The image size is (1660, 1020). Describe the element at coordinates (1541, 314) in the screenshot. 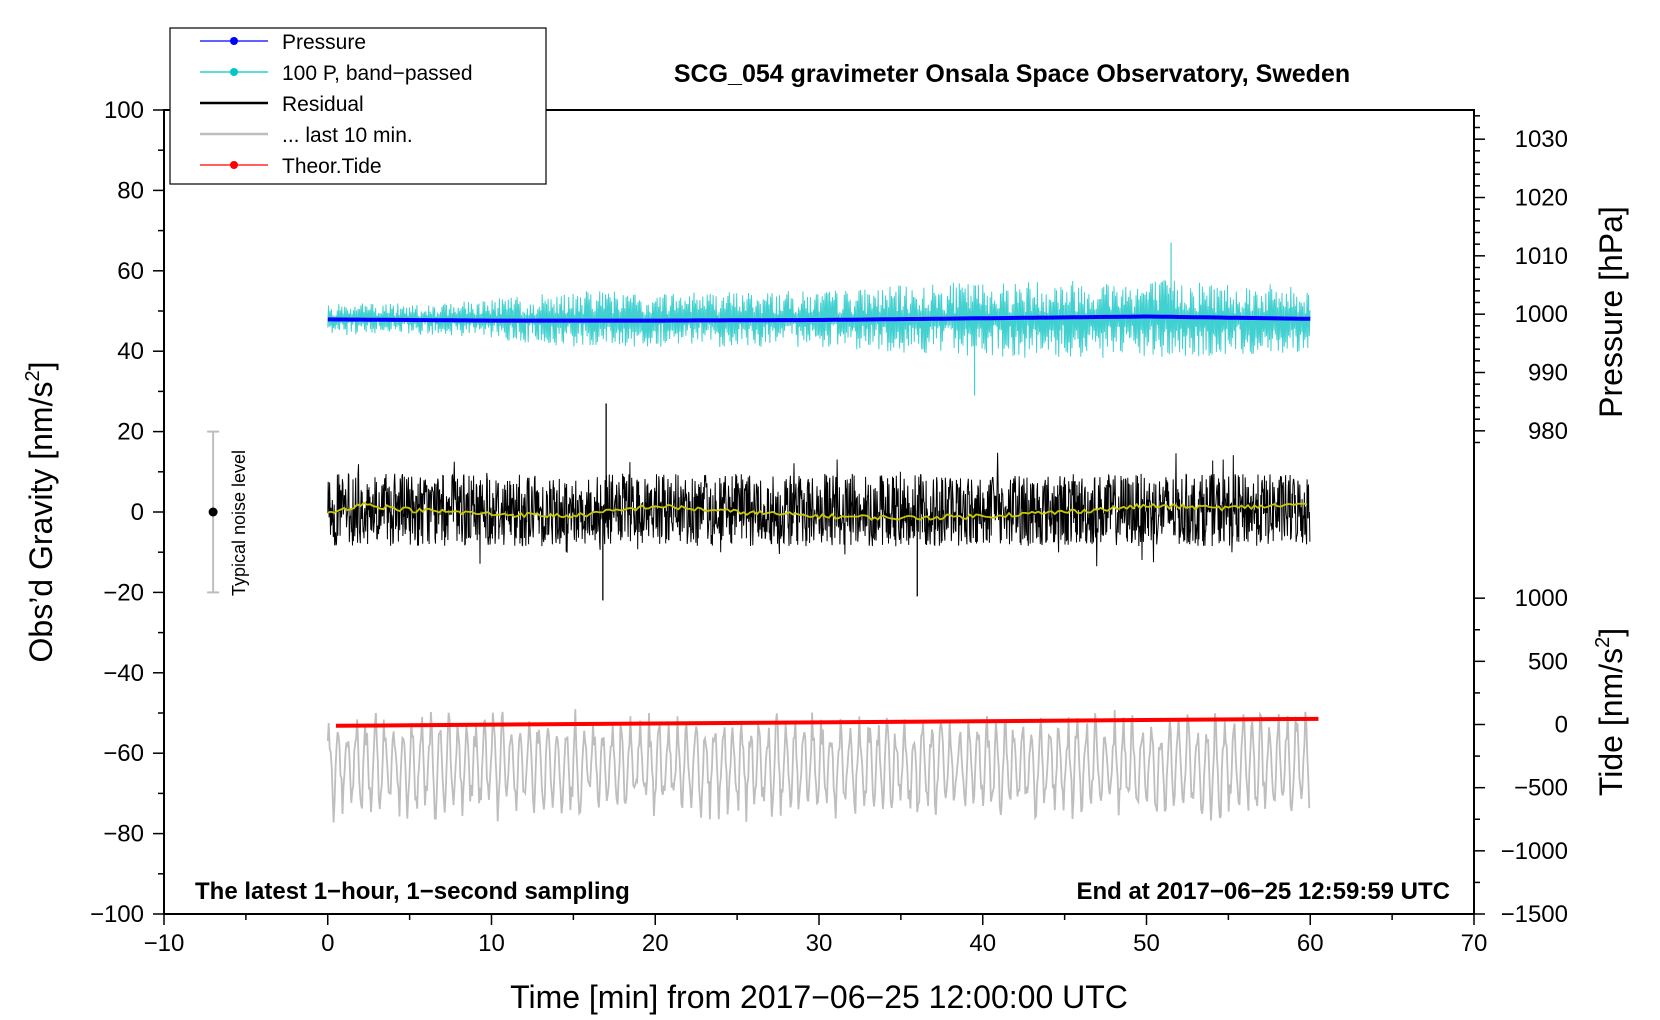

I see `pressure-tick-label: 1000` at that location.